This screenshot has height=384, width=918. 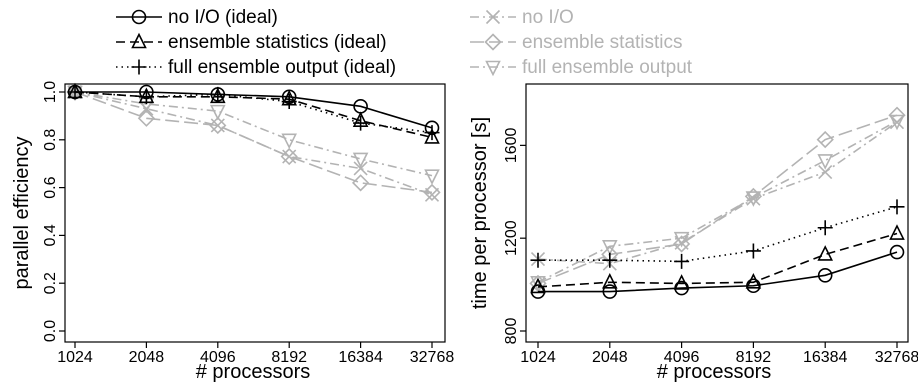 I want to click on series-ensemble-statistics, so click(x=253, y=142).